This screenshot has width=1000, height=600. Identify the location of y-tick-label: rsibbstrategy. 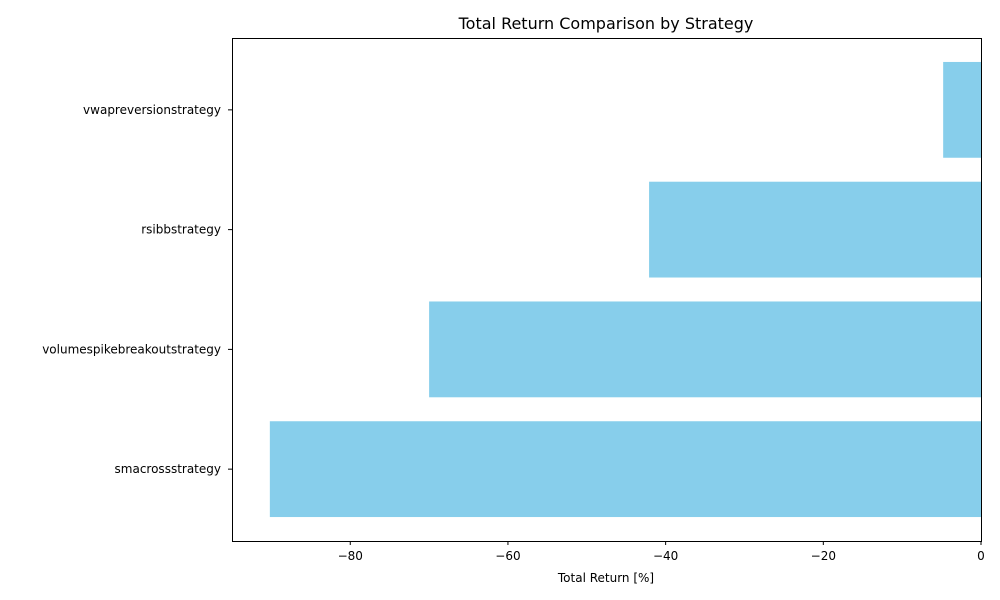
(181, 230).